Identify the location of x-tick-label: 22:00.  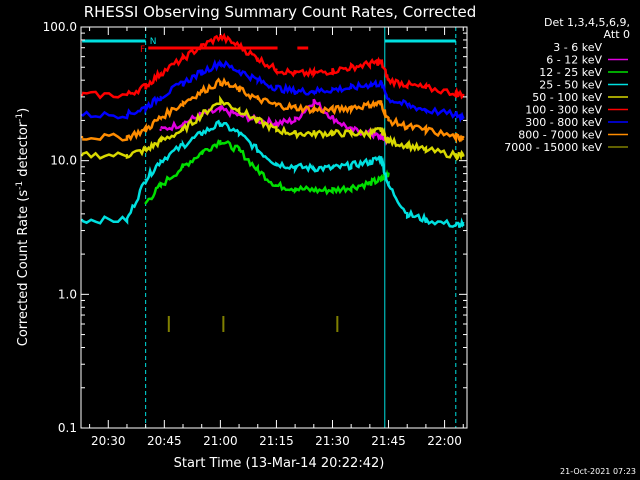
(444, 441).